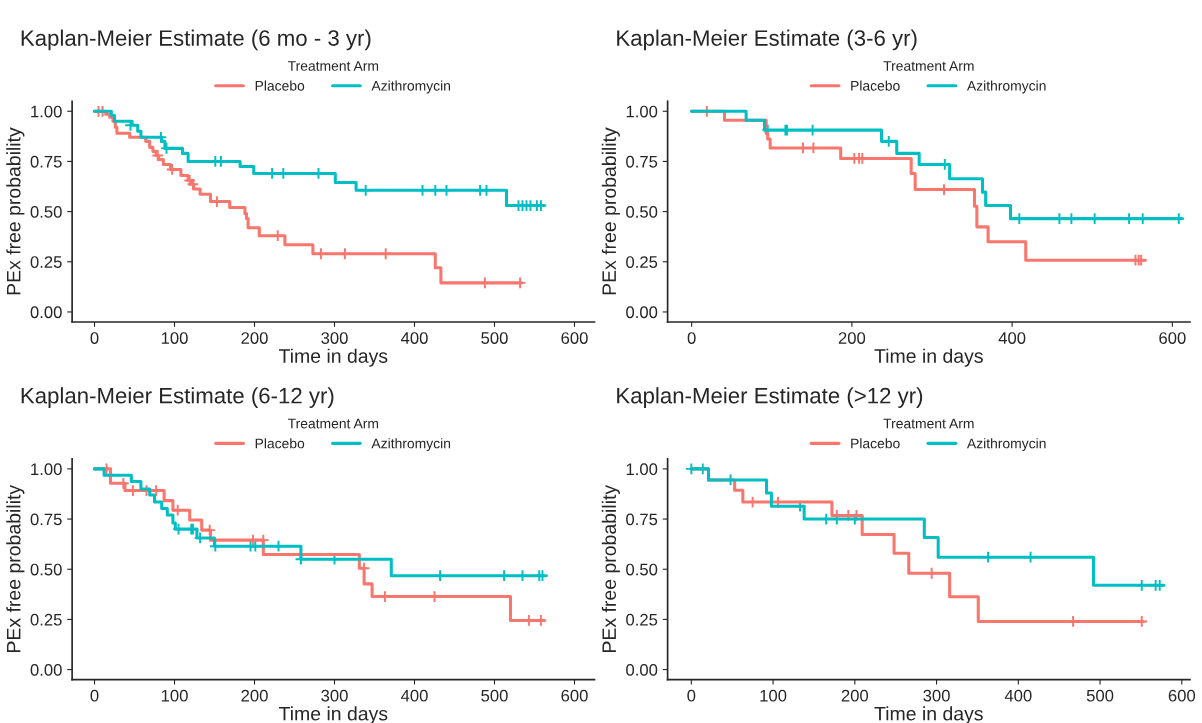  I want to click on chart-title: Kaplan-Meier Estimate (6-12 yr), so click(177, 397).